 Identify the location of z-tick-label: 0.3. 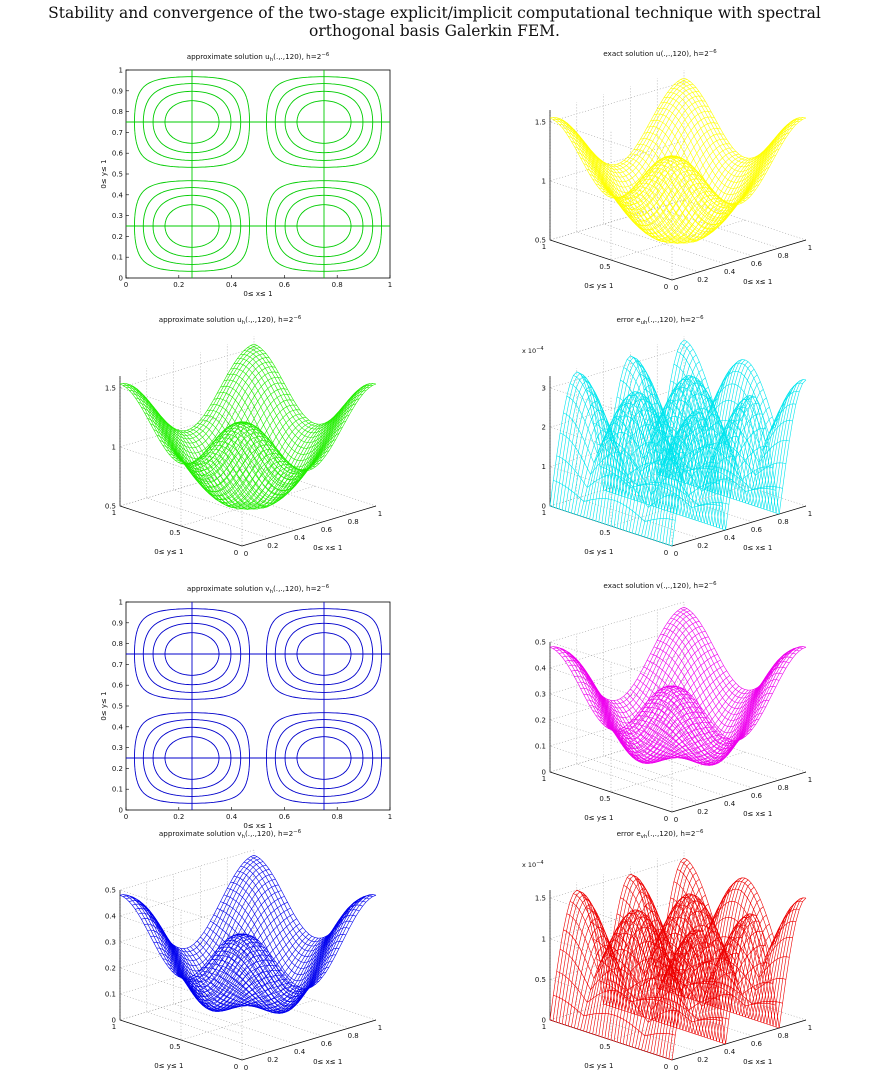
(540, 695).